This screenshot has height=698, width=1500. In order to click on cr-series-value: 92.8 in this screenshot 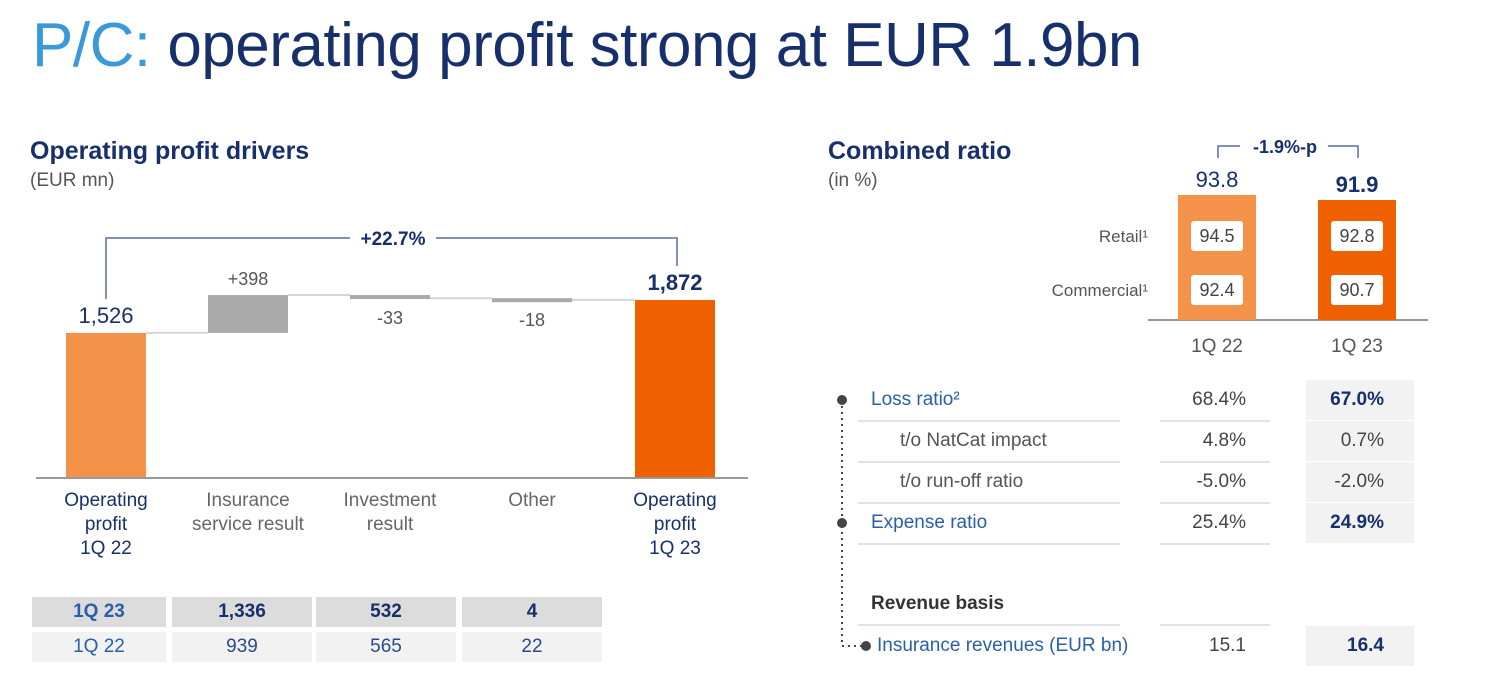, I will do `click(1357, 236)`.